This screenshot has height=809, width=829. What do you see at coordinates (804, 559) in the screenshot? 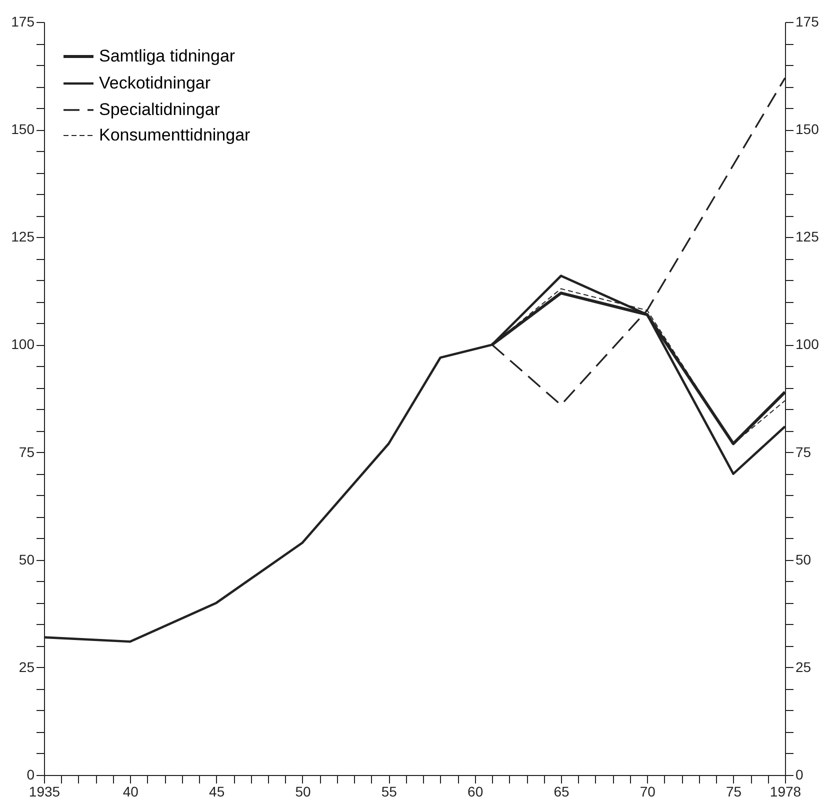
I see `y2-tick-label: 50` at bounding box center [804, 559].